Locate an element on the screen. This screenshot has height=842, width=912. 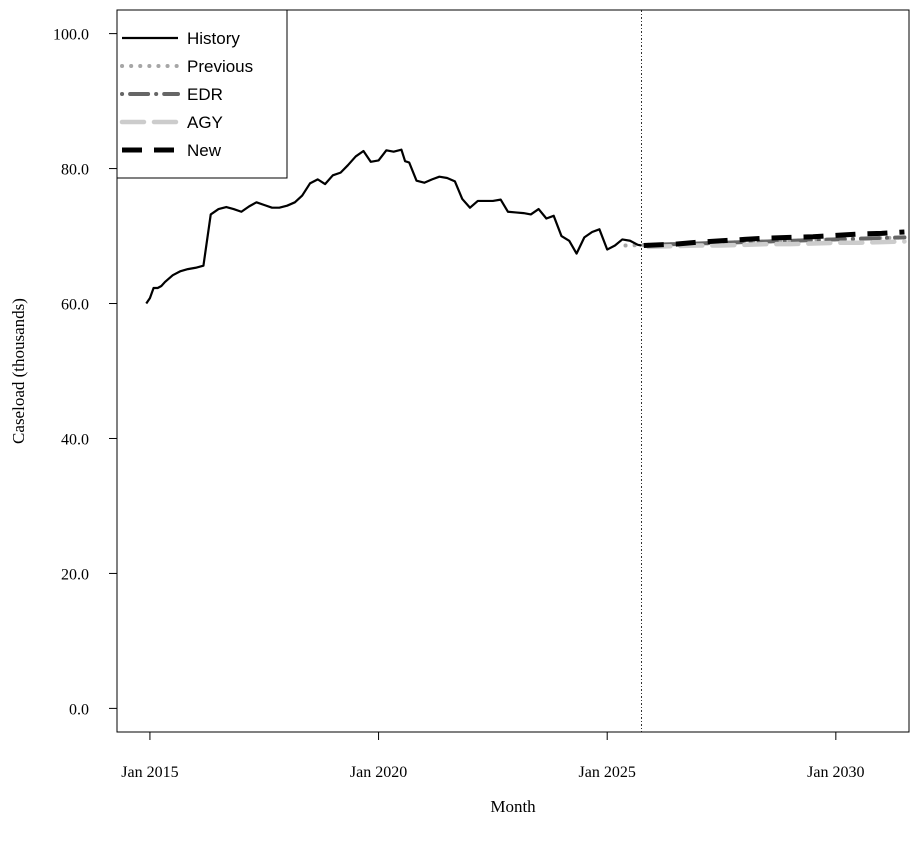
x-tick-label: Jan 2025 is located at coordinates (607, 772).